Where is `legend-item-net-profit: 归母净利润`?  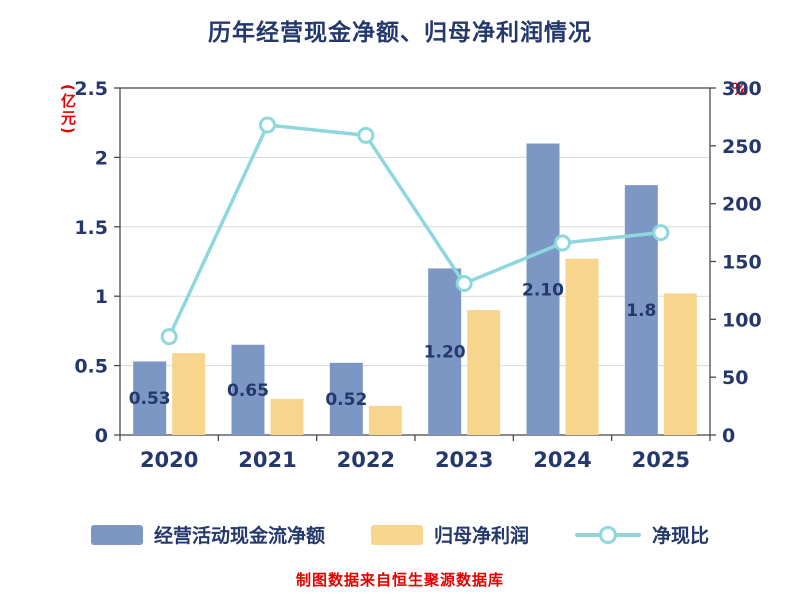
legend-item-net-profit: 归母净利润 is located at coordinates (449, 534).